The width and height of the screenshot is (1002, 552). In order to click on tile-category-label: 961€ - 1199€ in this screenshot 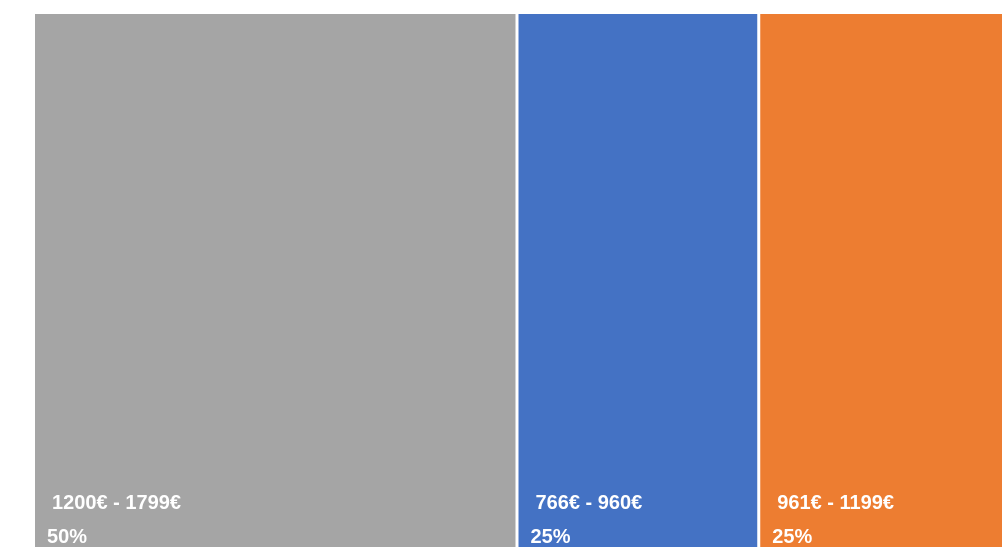, I will do `click(835, 503)`.